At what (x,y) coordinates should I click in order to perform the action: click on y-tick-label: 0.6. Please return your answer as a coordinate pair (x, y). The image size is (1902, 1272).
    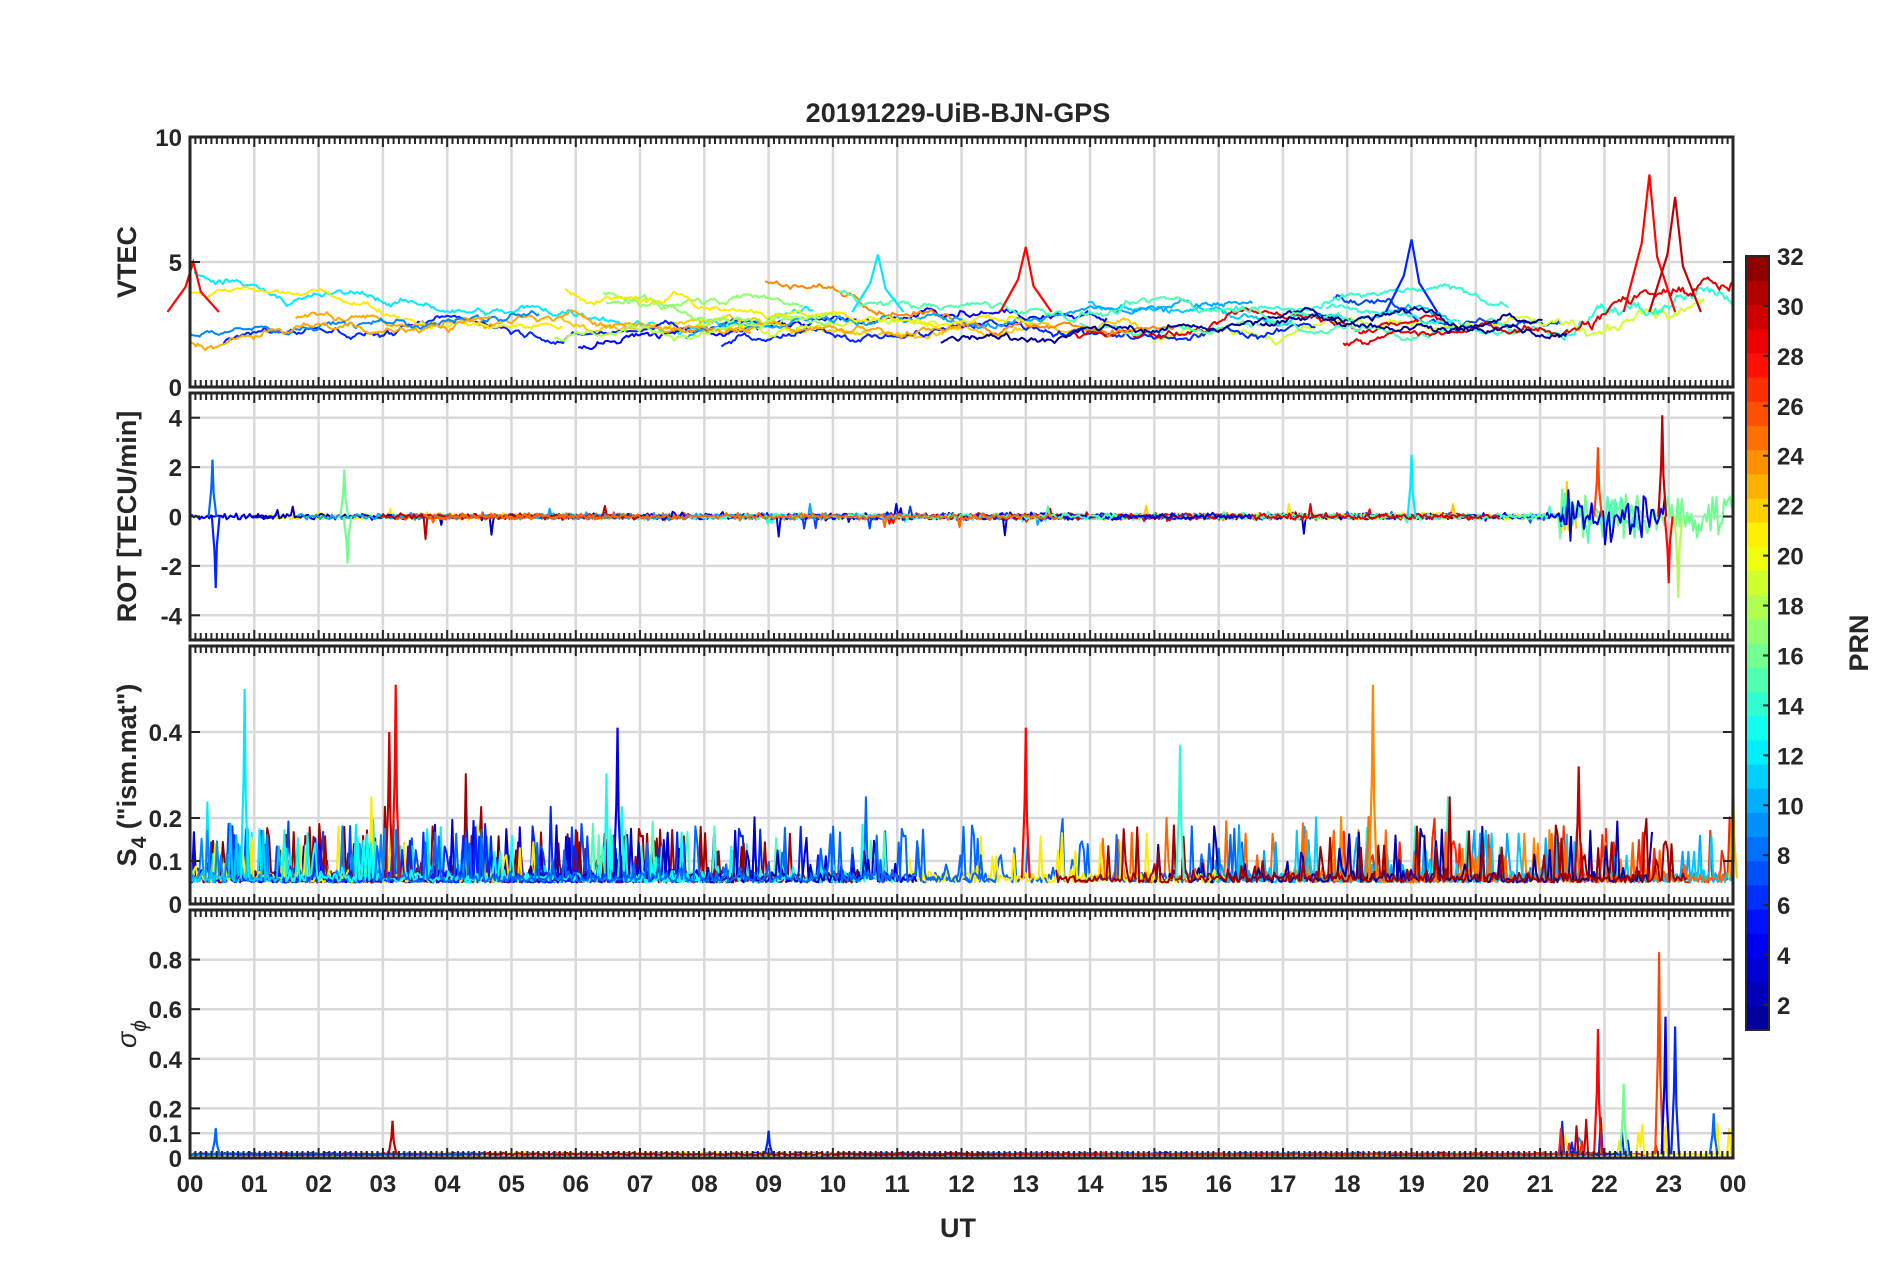
    Looking at the image, I should click on (165, 1010).